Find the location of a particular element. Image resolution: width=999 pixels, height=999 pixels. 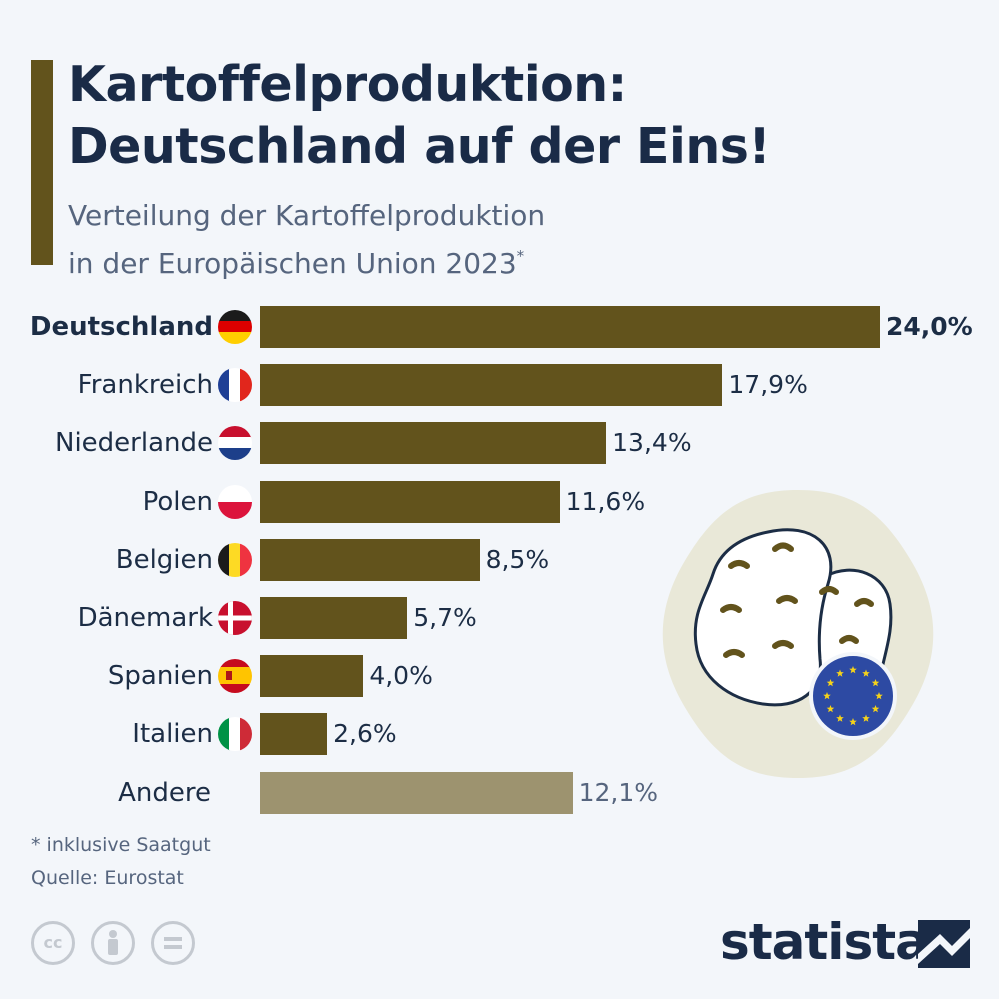

data-label: 12,1% is located at coordinates (618, 792).